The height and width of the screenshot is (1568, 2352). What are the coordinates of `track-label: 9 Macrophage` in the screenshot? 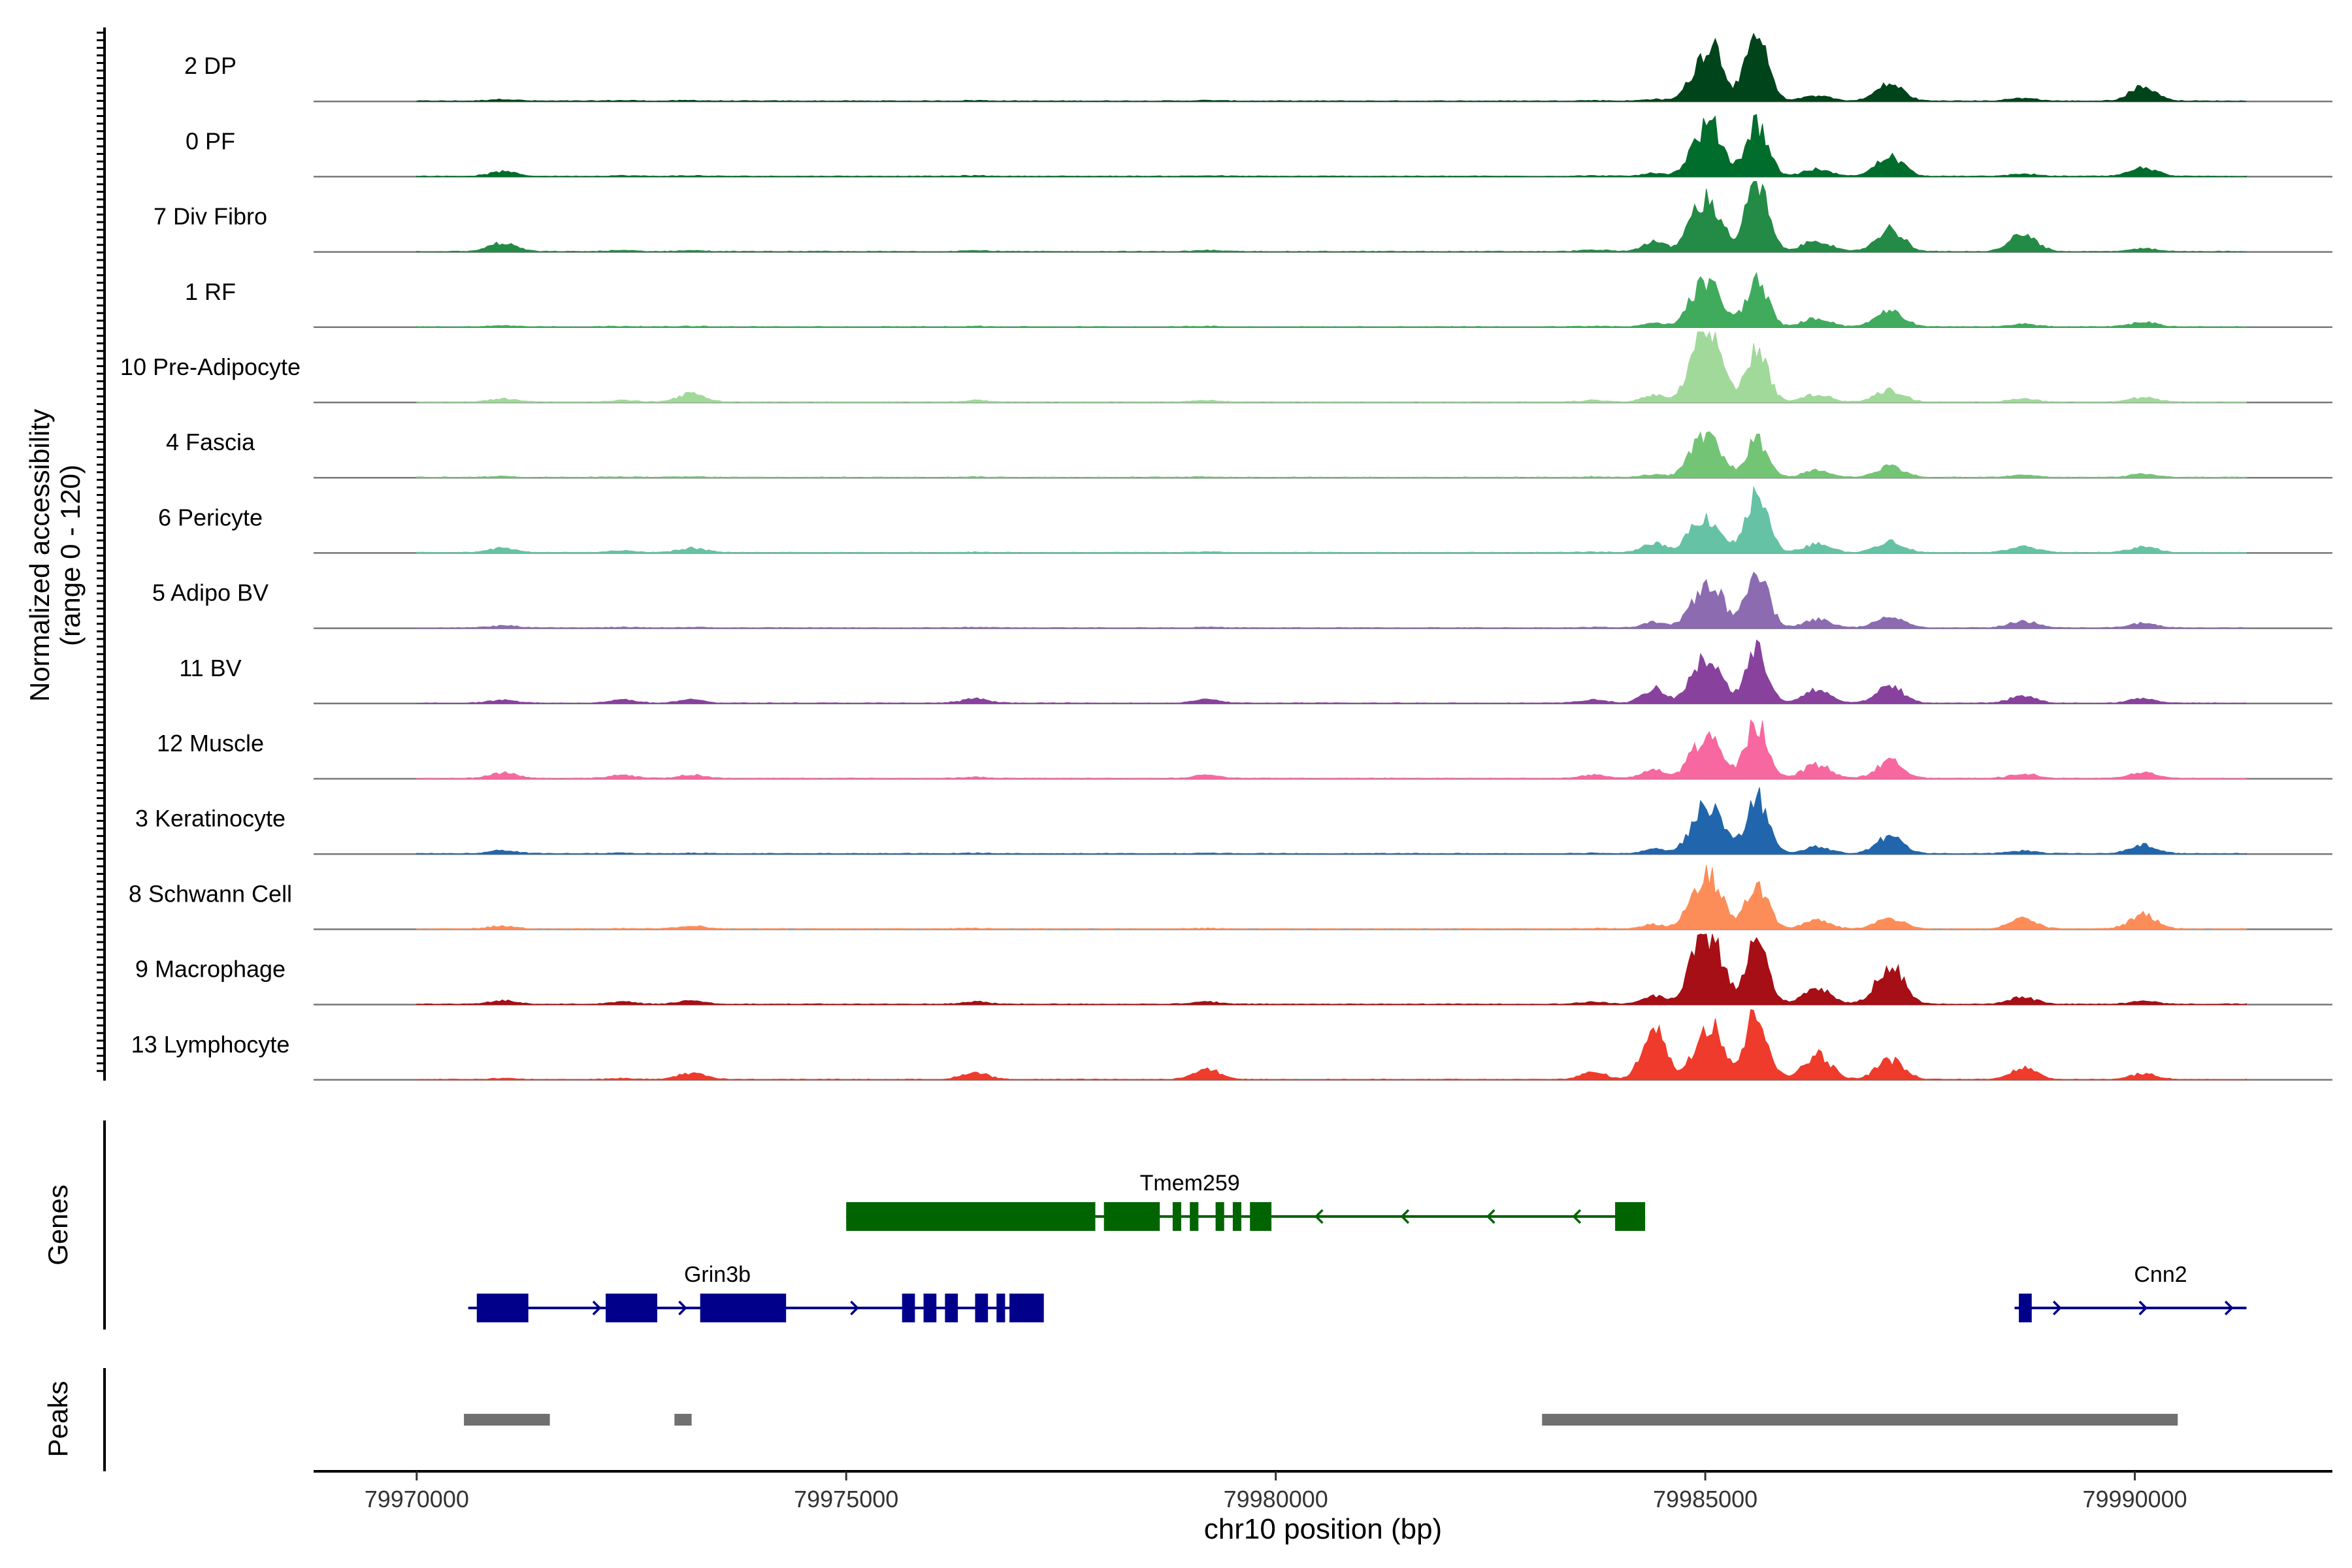 It's located at (210, 969).